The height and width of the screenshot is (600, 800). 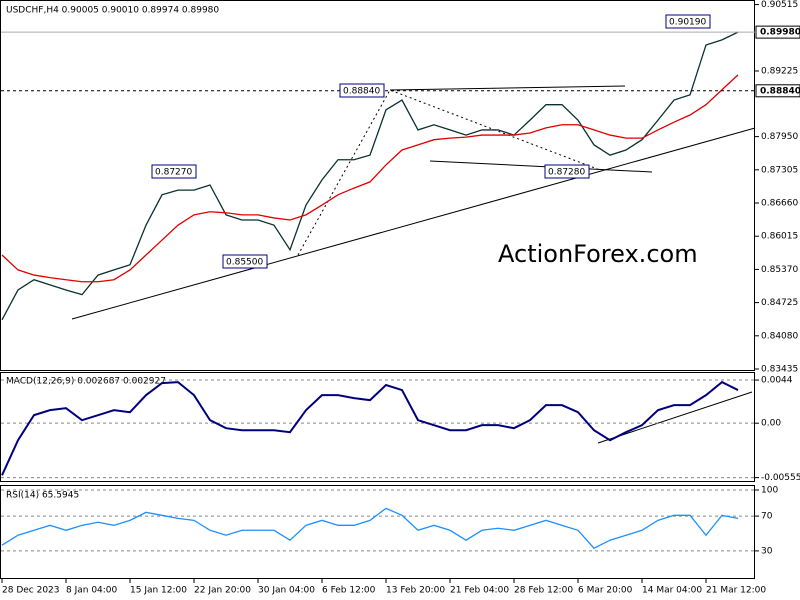 What do you see at coordinates (286, 591) in the screenshot?
I see `x-tick-label: 30 Jan 04:00` at bounding box center [286, 591].